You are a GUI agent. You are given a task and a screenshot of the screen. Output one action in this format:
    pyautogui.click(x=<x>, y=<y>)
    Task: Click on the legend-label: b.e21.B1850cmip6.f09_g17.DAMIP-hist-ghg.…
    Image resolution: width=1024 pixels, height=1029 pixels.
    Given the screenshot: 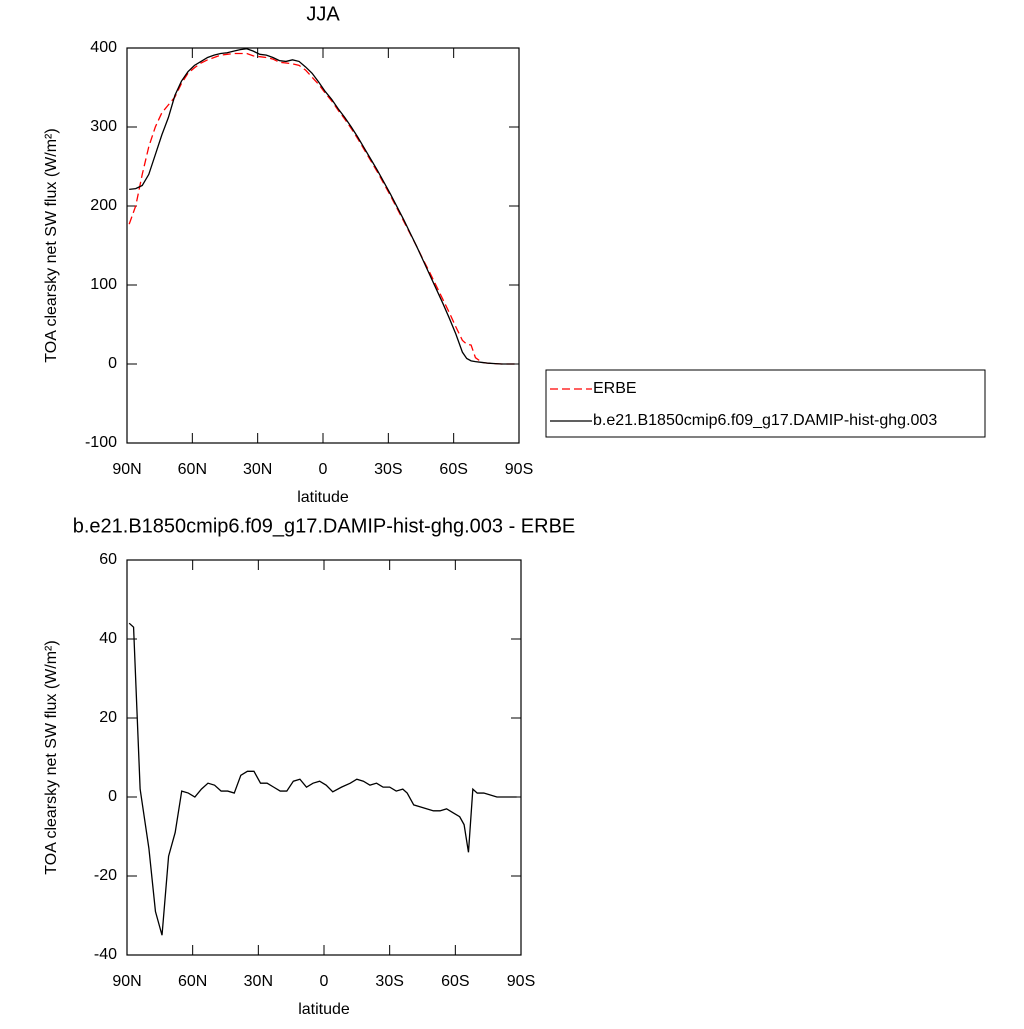 What is the action you would take?
    pyautogui.click(x=765, y=420)
    